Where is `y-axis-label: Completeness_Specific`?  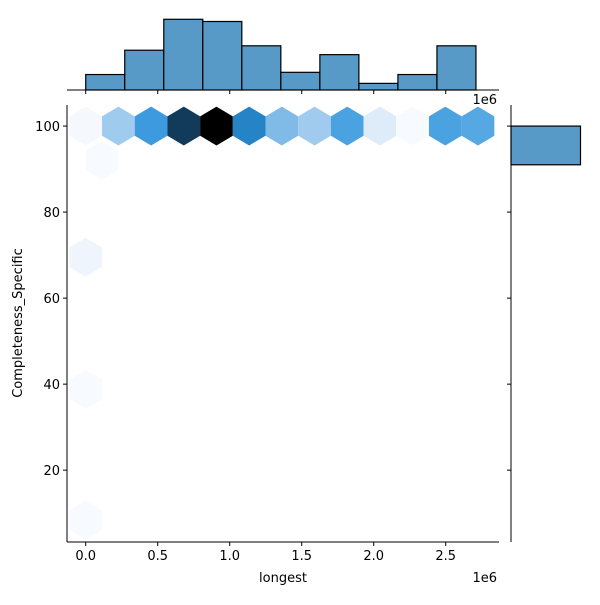
y-axis-label: Completeness_Specific is located at coordinates (18, 323).